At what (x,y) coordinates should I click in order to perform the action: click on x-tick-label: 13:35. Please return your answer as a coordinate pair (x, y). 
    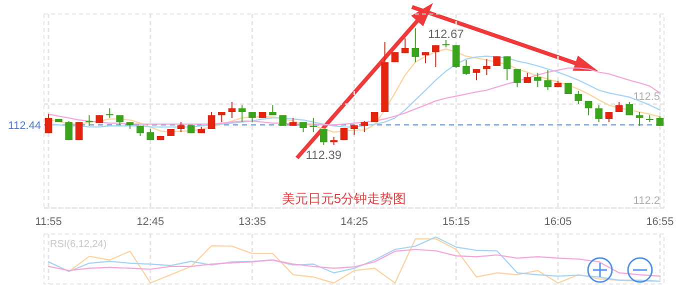
    Looking at the image, I should click on (252, 222).